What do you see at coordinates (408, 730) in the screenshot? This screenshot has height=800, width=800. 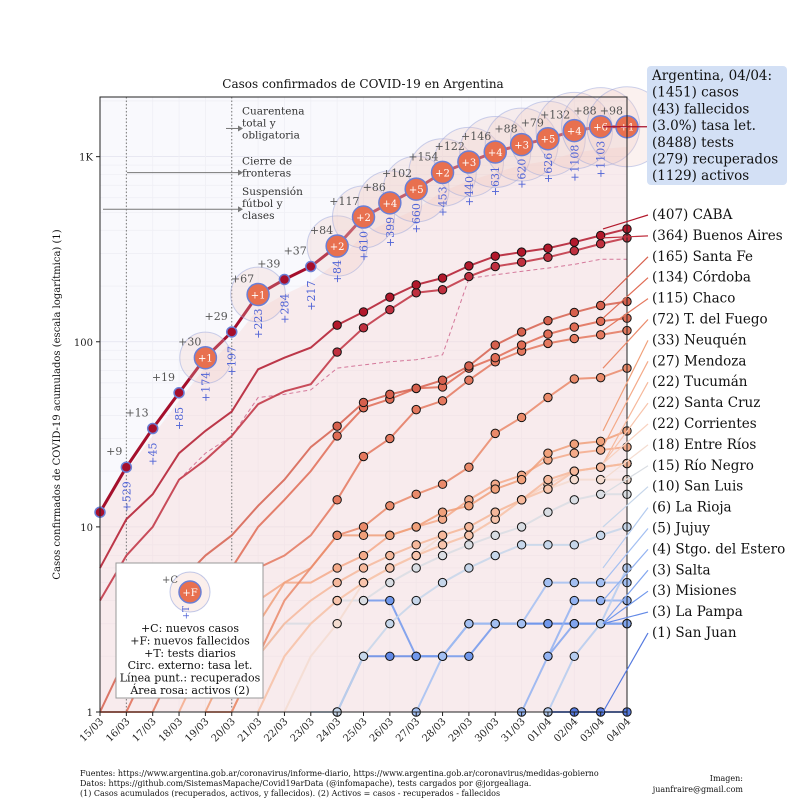 I see `x-tick-label: 27/03` at bounding box center [408, 730].